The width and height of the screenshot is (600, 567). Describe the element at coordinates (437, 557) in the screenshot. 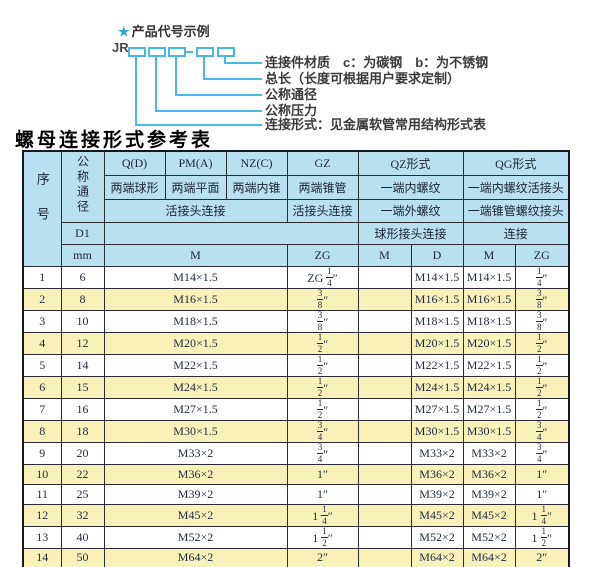

I see `cell-qz_d: M64×2` at that location.